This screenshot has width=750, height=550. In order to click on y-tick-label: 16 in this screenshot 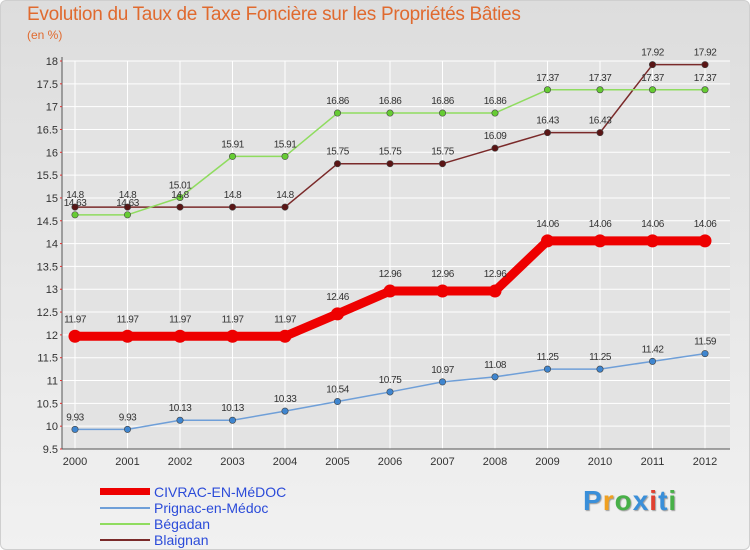, I will do `click(52, 153)`.